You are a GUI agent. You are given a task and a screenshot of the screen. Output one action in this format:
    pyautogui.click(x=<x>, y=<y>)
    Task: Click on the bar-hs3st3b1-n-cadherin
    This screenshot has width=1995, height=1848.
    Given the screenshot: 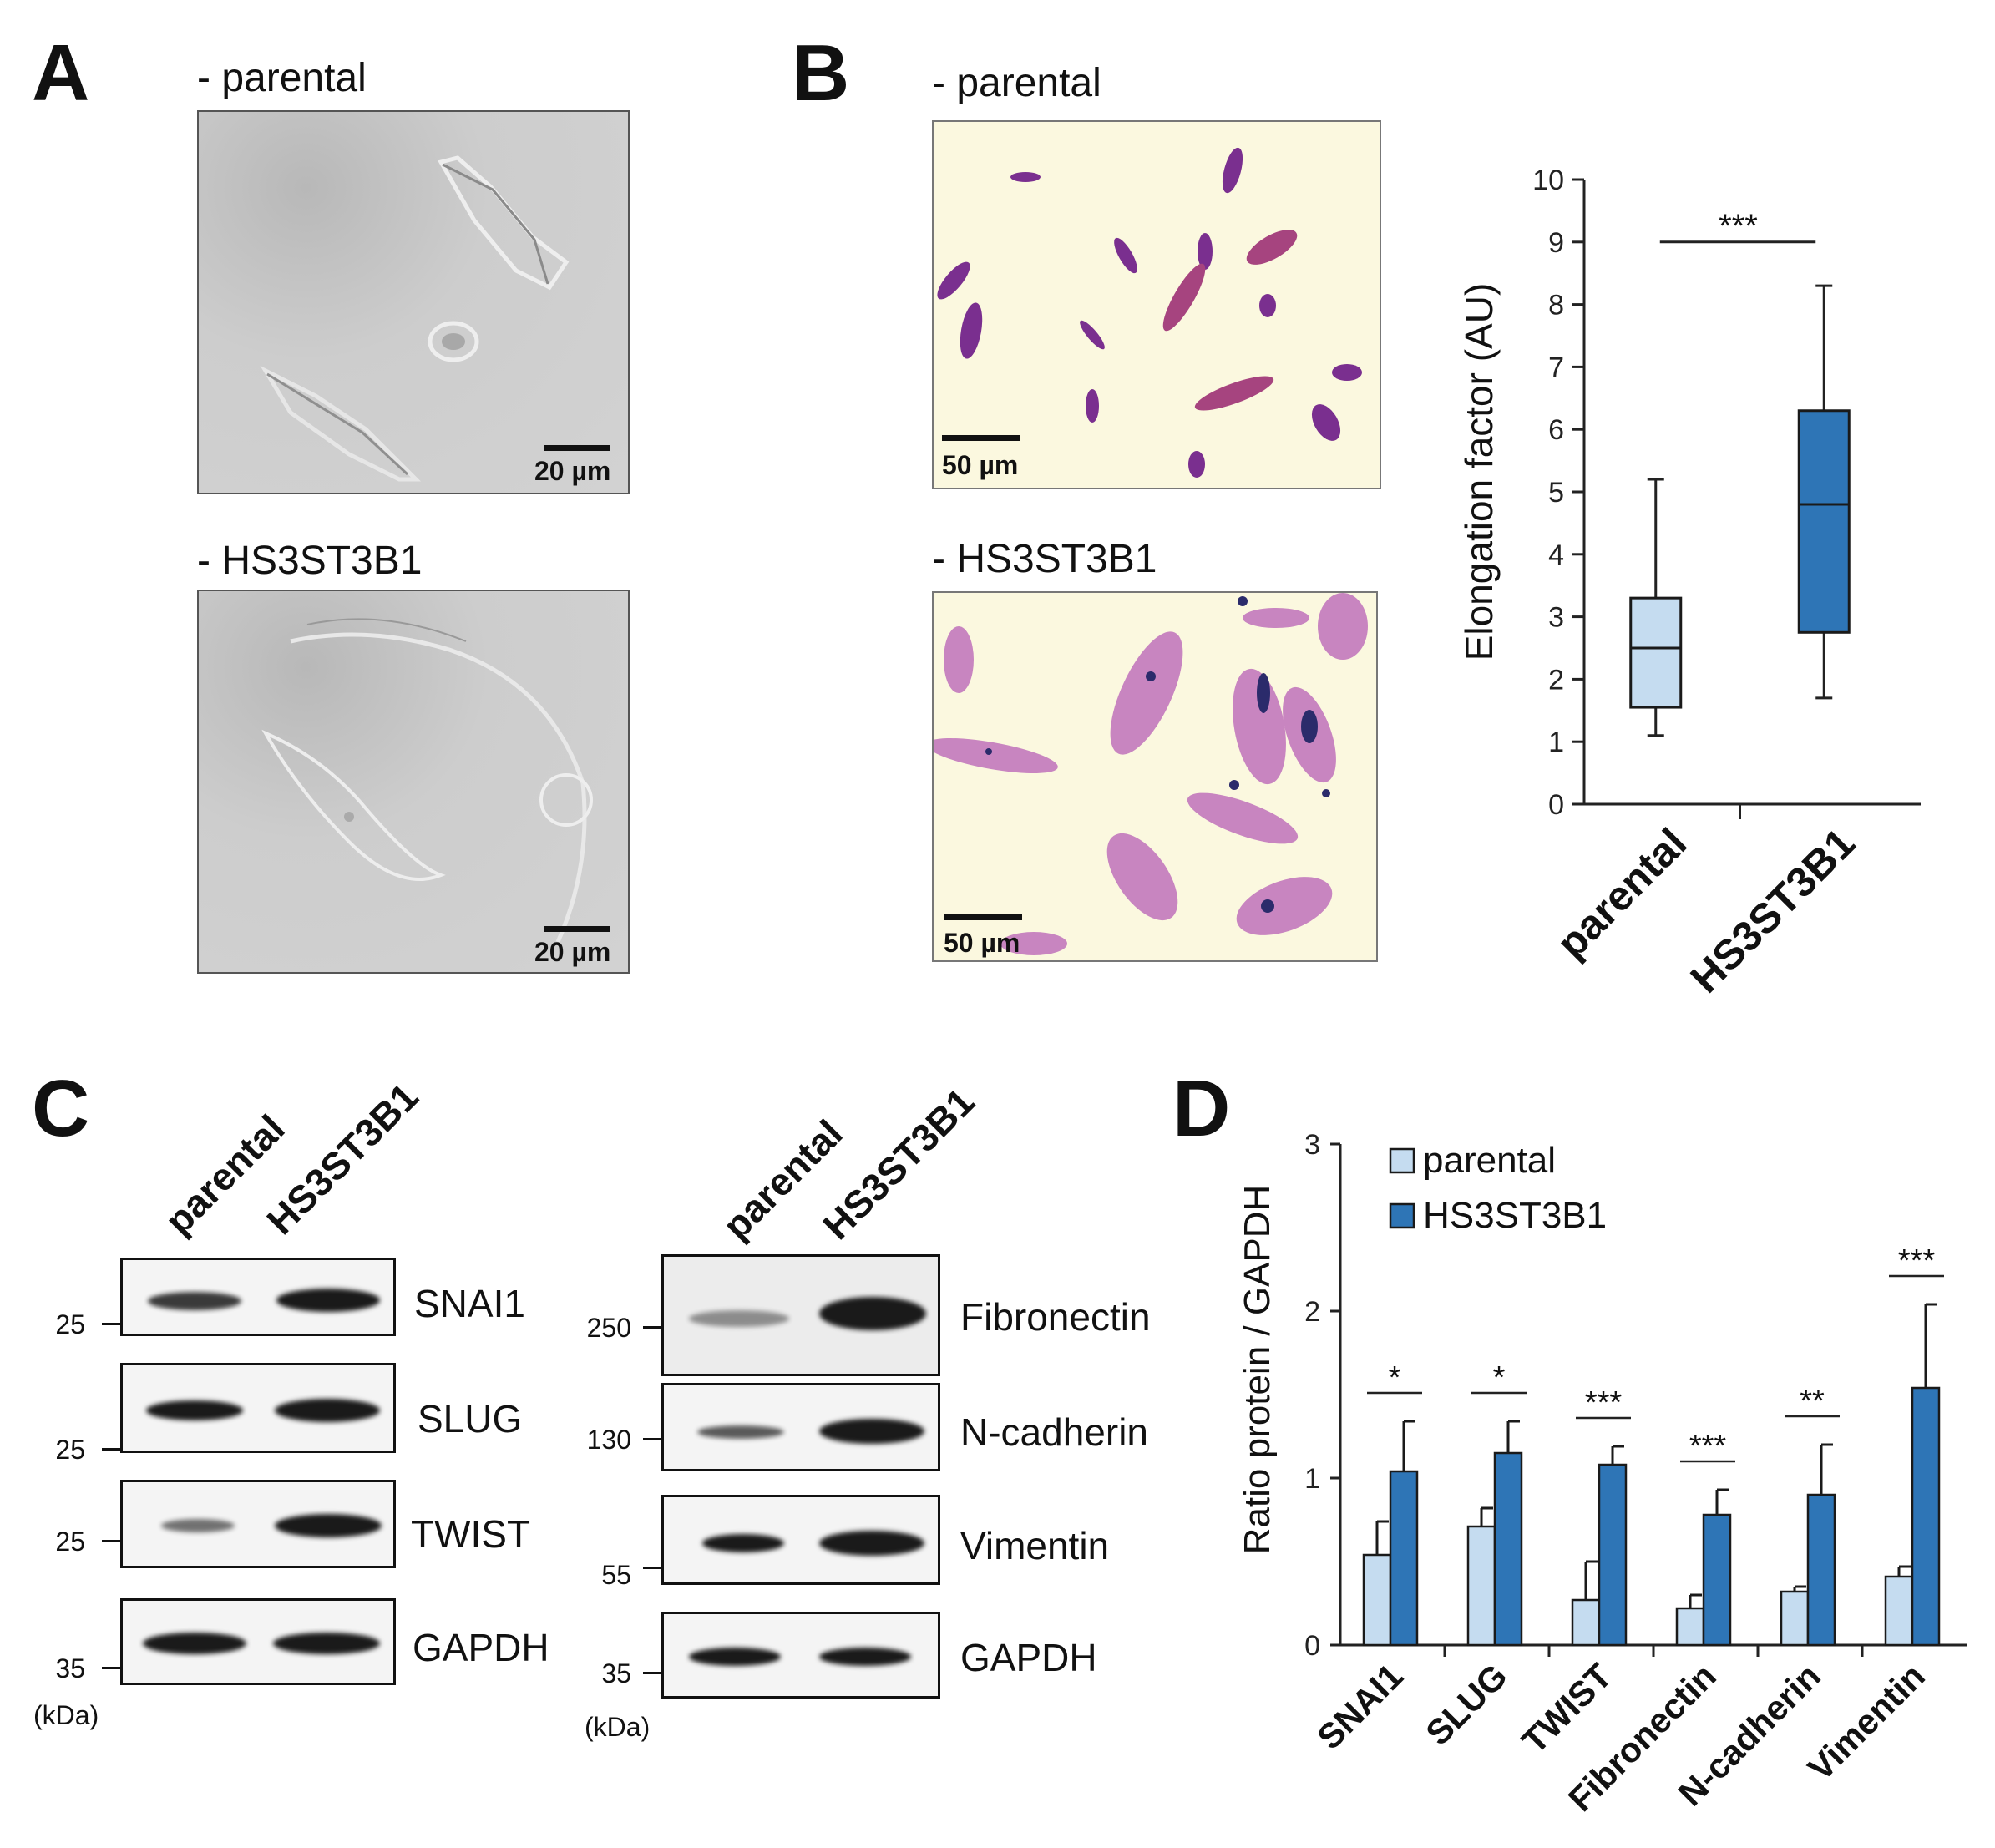 What is the action you would take?
    pyautogui.click(x=1821, y=1570)
    